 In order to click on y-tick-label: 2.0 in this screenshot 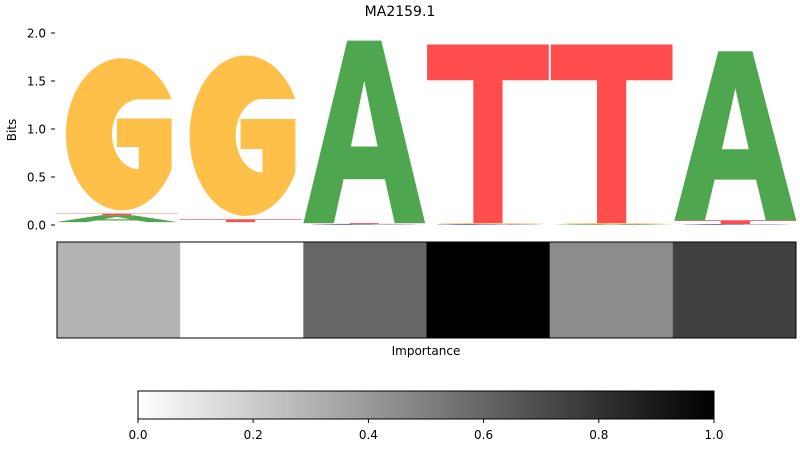, I will do `click(36, 34)`.